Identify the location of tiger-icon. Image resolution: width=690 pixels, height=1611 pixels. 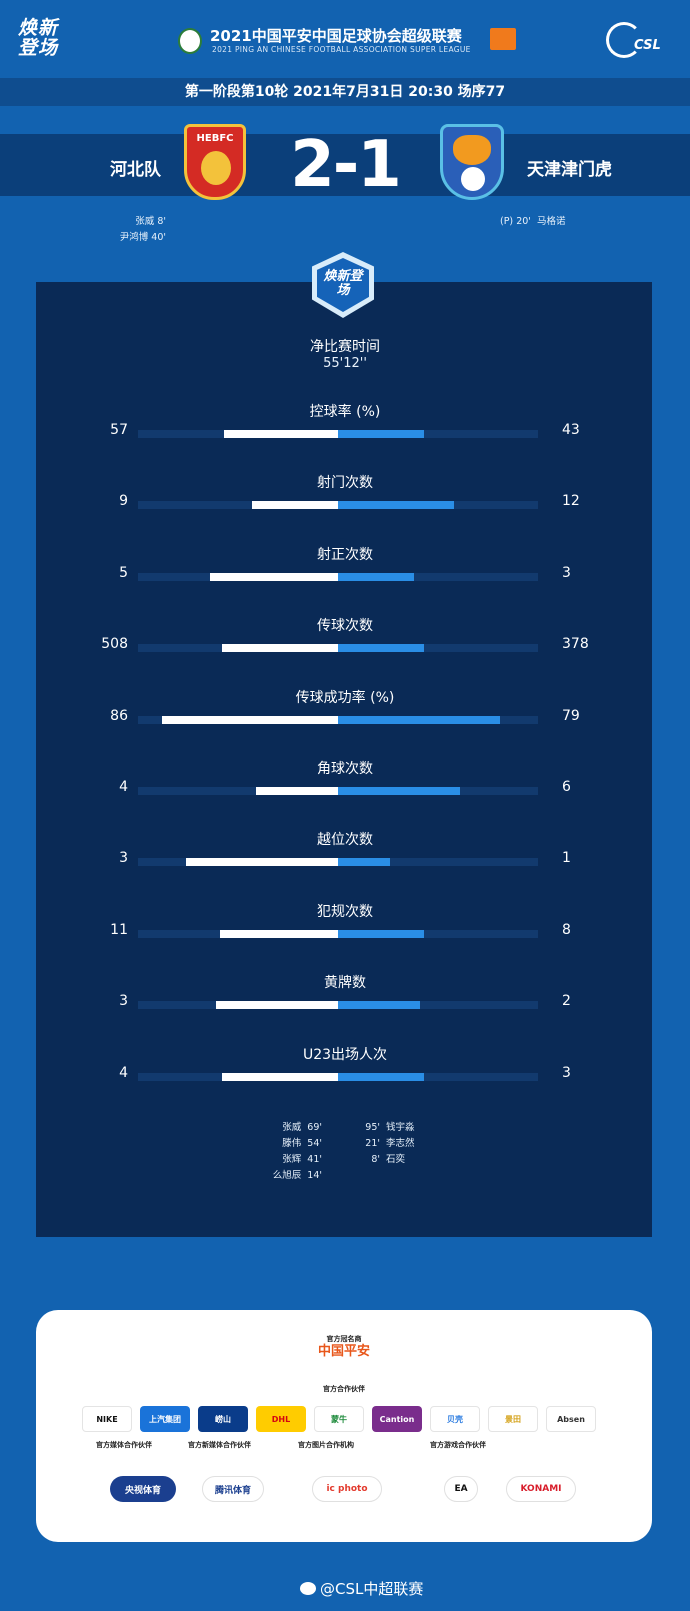
(472, 150).